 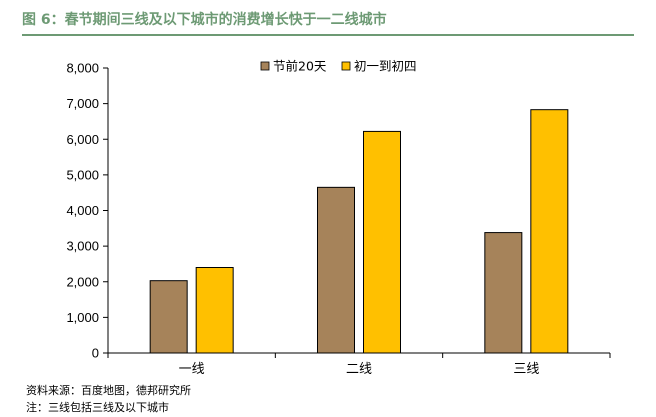 What do you see at coordinates (338, 66) in the screenshot?
I see `legend: 节前20天 初一到初四` at bounding box center [338, 66].